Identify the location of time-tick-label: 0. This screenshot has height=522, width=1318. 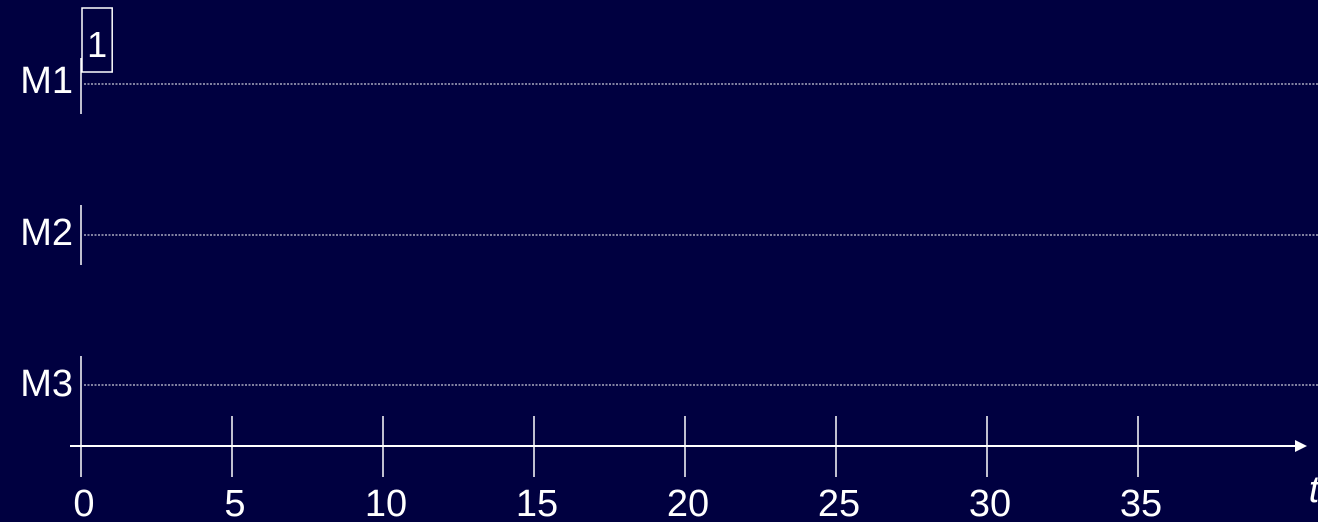
(83, 502).